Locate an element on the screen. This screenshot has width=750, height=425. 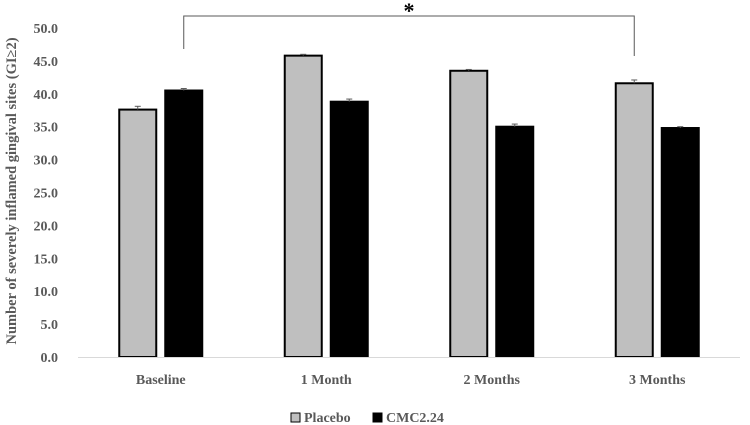
legend-swatch-cmc224 is located at coordinates (377, 417).